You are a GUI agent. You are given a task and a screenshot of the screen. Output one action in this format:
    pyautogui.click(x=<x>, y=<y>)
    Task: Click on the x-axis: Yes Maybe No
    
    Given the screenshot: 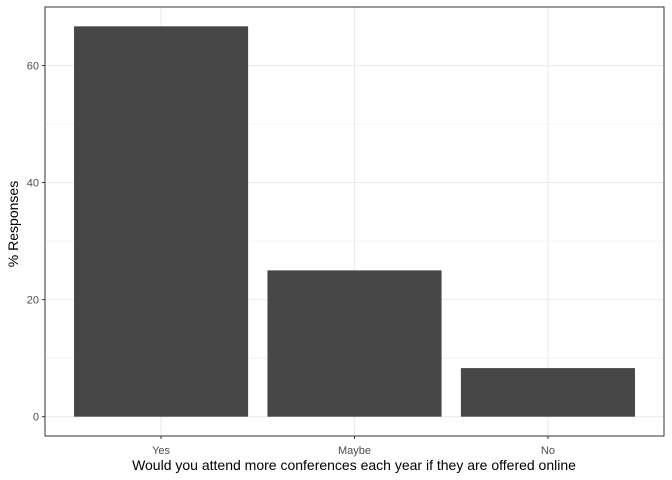 What is the action you would take?
    pyautogui.click(x=353, y=446)
    